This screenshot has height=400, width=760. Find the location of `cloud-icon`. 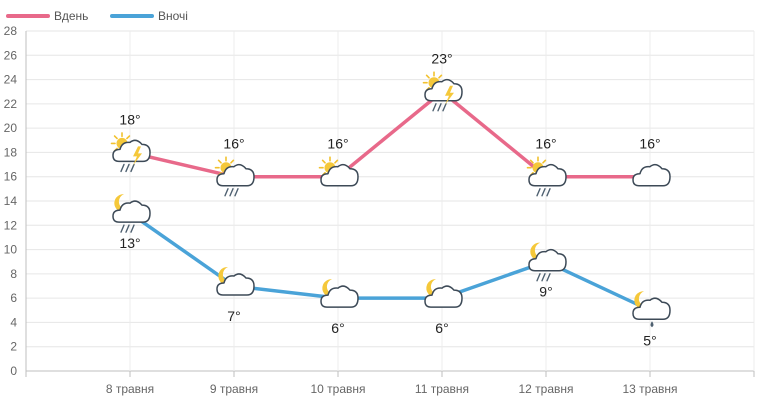

cloud-icon is located at coordinates (651, 175).